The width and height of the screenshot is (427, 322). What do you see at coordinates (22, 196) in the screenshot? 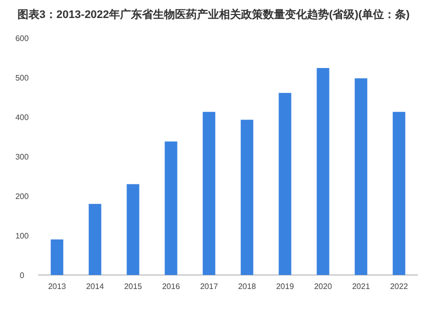
I see `y-tick-label: 200` at bounding box center [22, 196].